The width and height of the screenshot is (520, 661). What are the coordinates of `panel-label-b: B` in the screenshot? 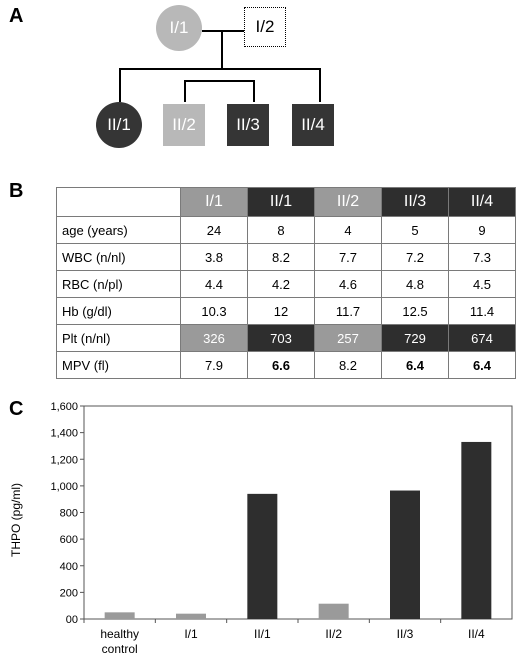 It's located at (16, 191).